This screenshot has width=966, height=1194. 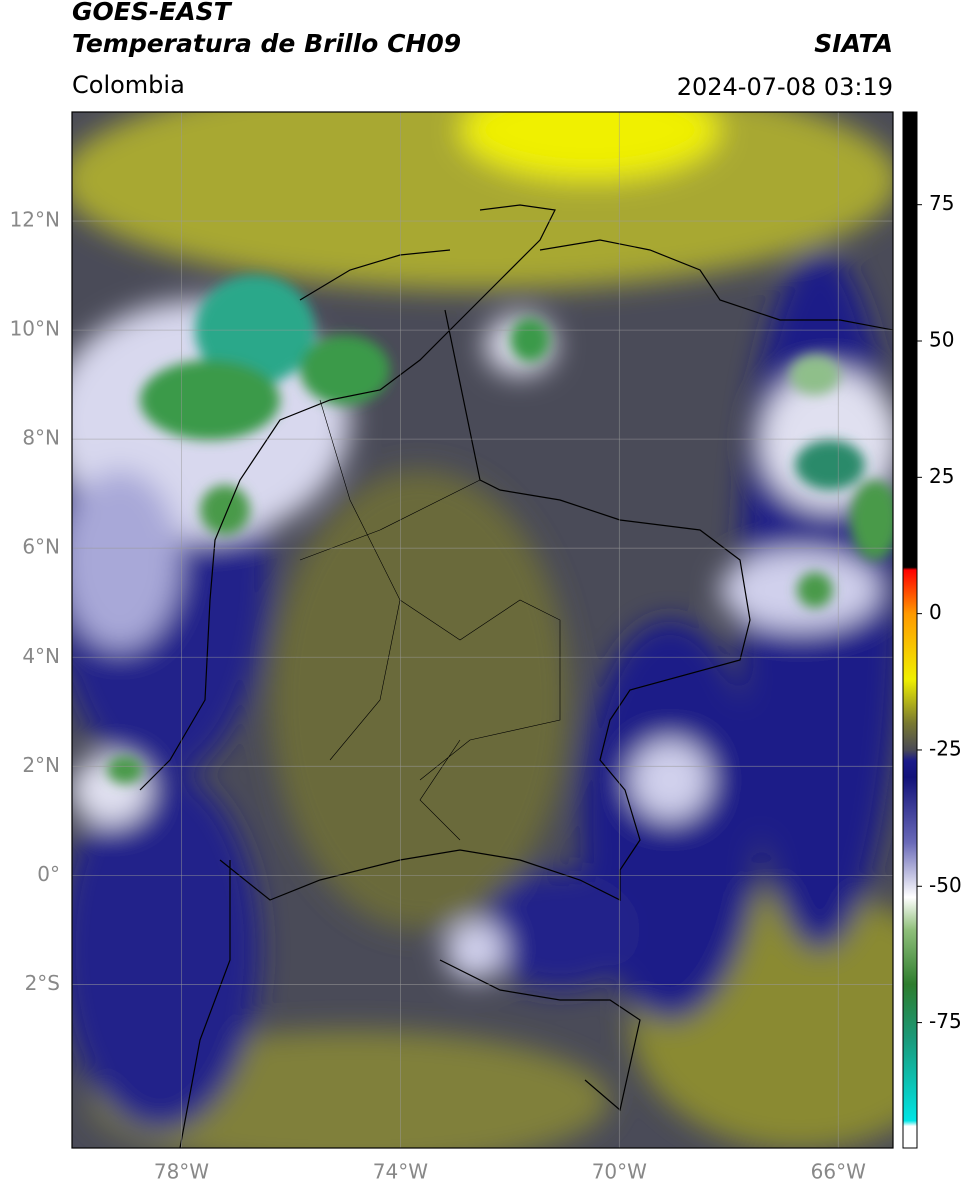 What do you see at coordinates (41, 656) in the screenshot?
I see `y-tick-label: 4°N` at bounding box center [41, 656].